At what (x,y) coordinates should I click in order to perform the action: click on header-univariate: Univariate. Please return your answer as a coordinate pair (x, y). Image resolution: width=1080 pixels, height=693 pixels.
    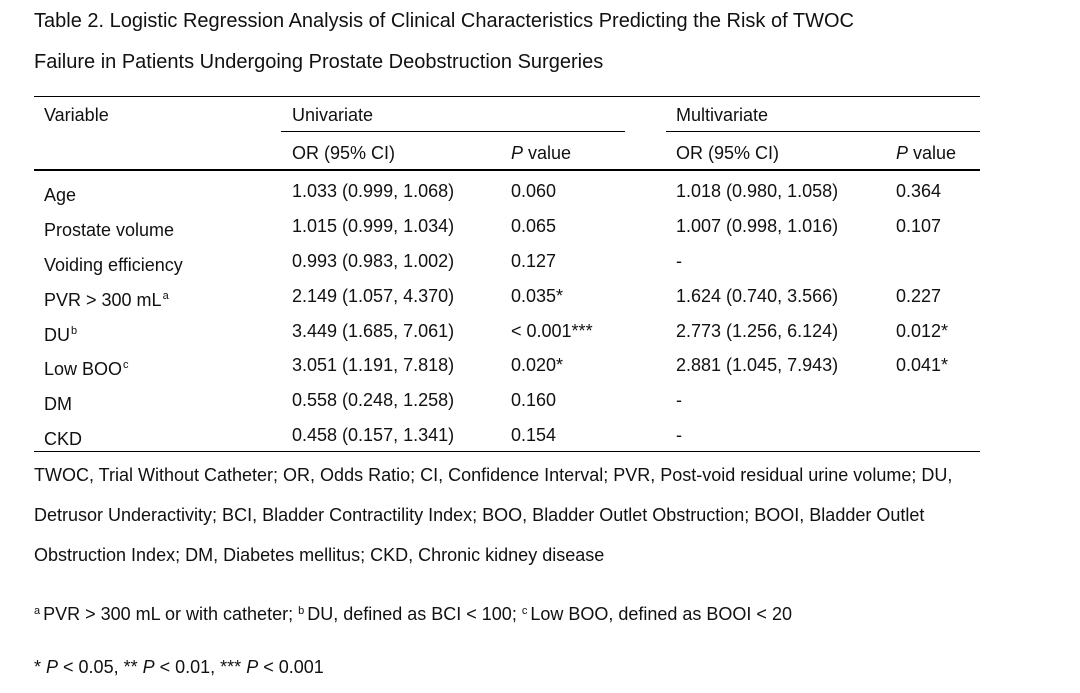
    Looking at the image, I should click on (333, 115).